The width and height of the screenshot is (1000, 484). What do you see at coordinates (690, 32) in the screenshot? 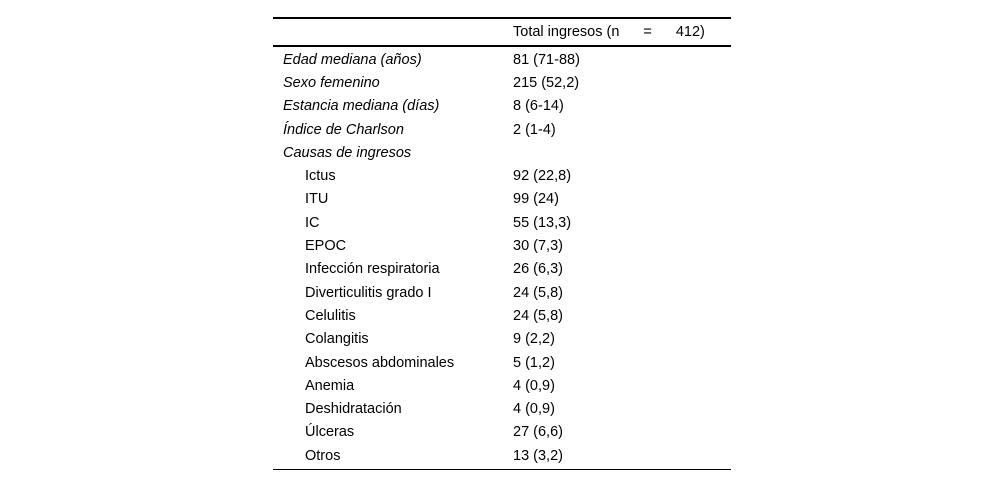
I see `header-n-value: 412)` at bounding box center [690, 32].